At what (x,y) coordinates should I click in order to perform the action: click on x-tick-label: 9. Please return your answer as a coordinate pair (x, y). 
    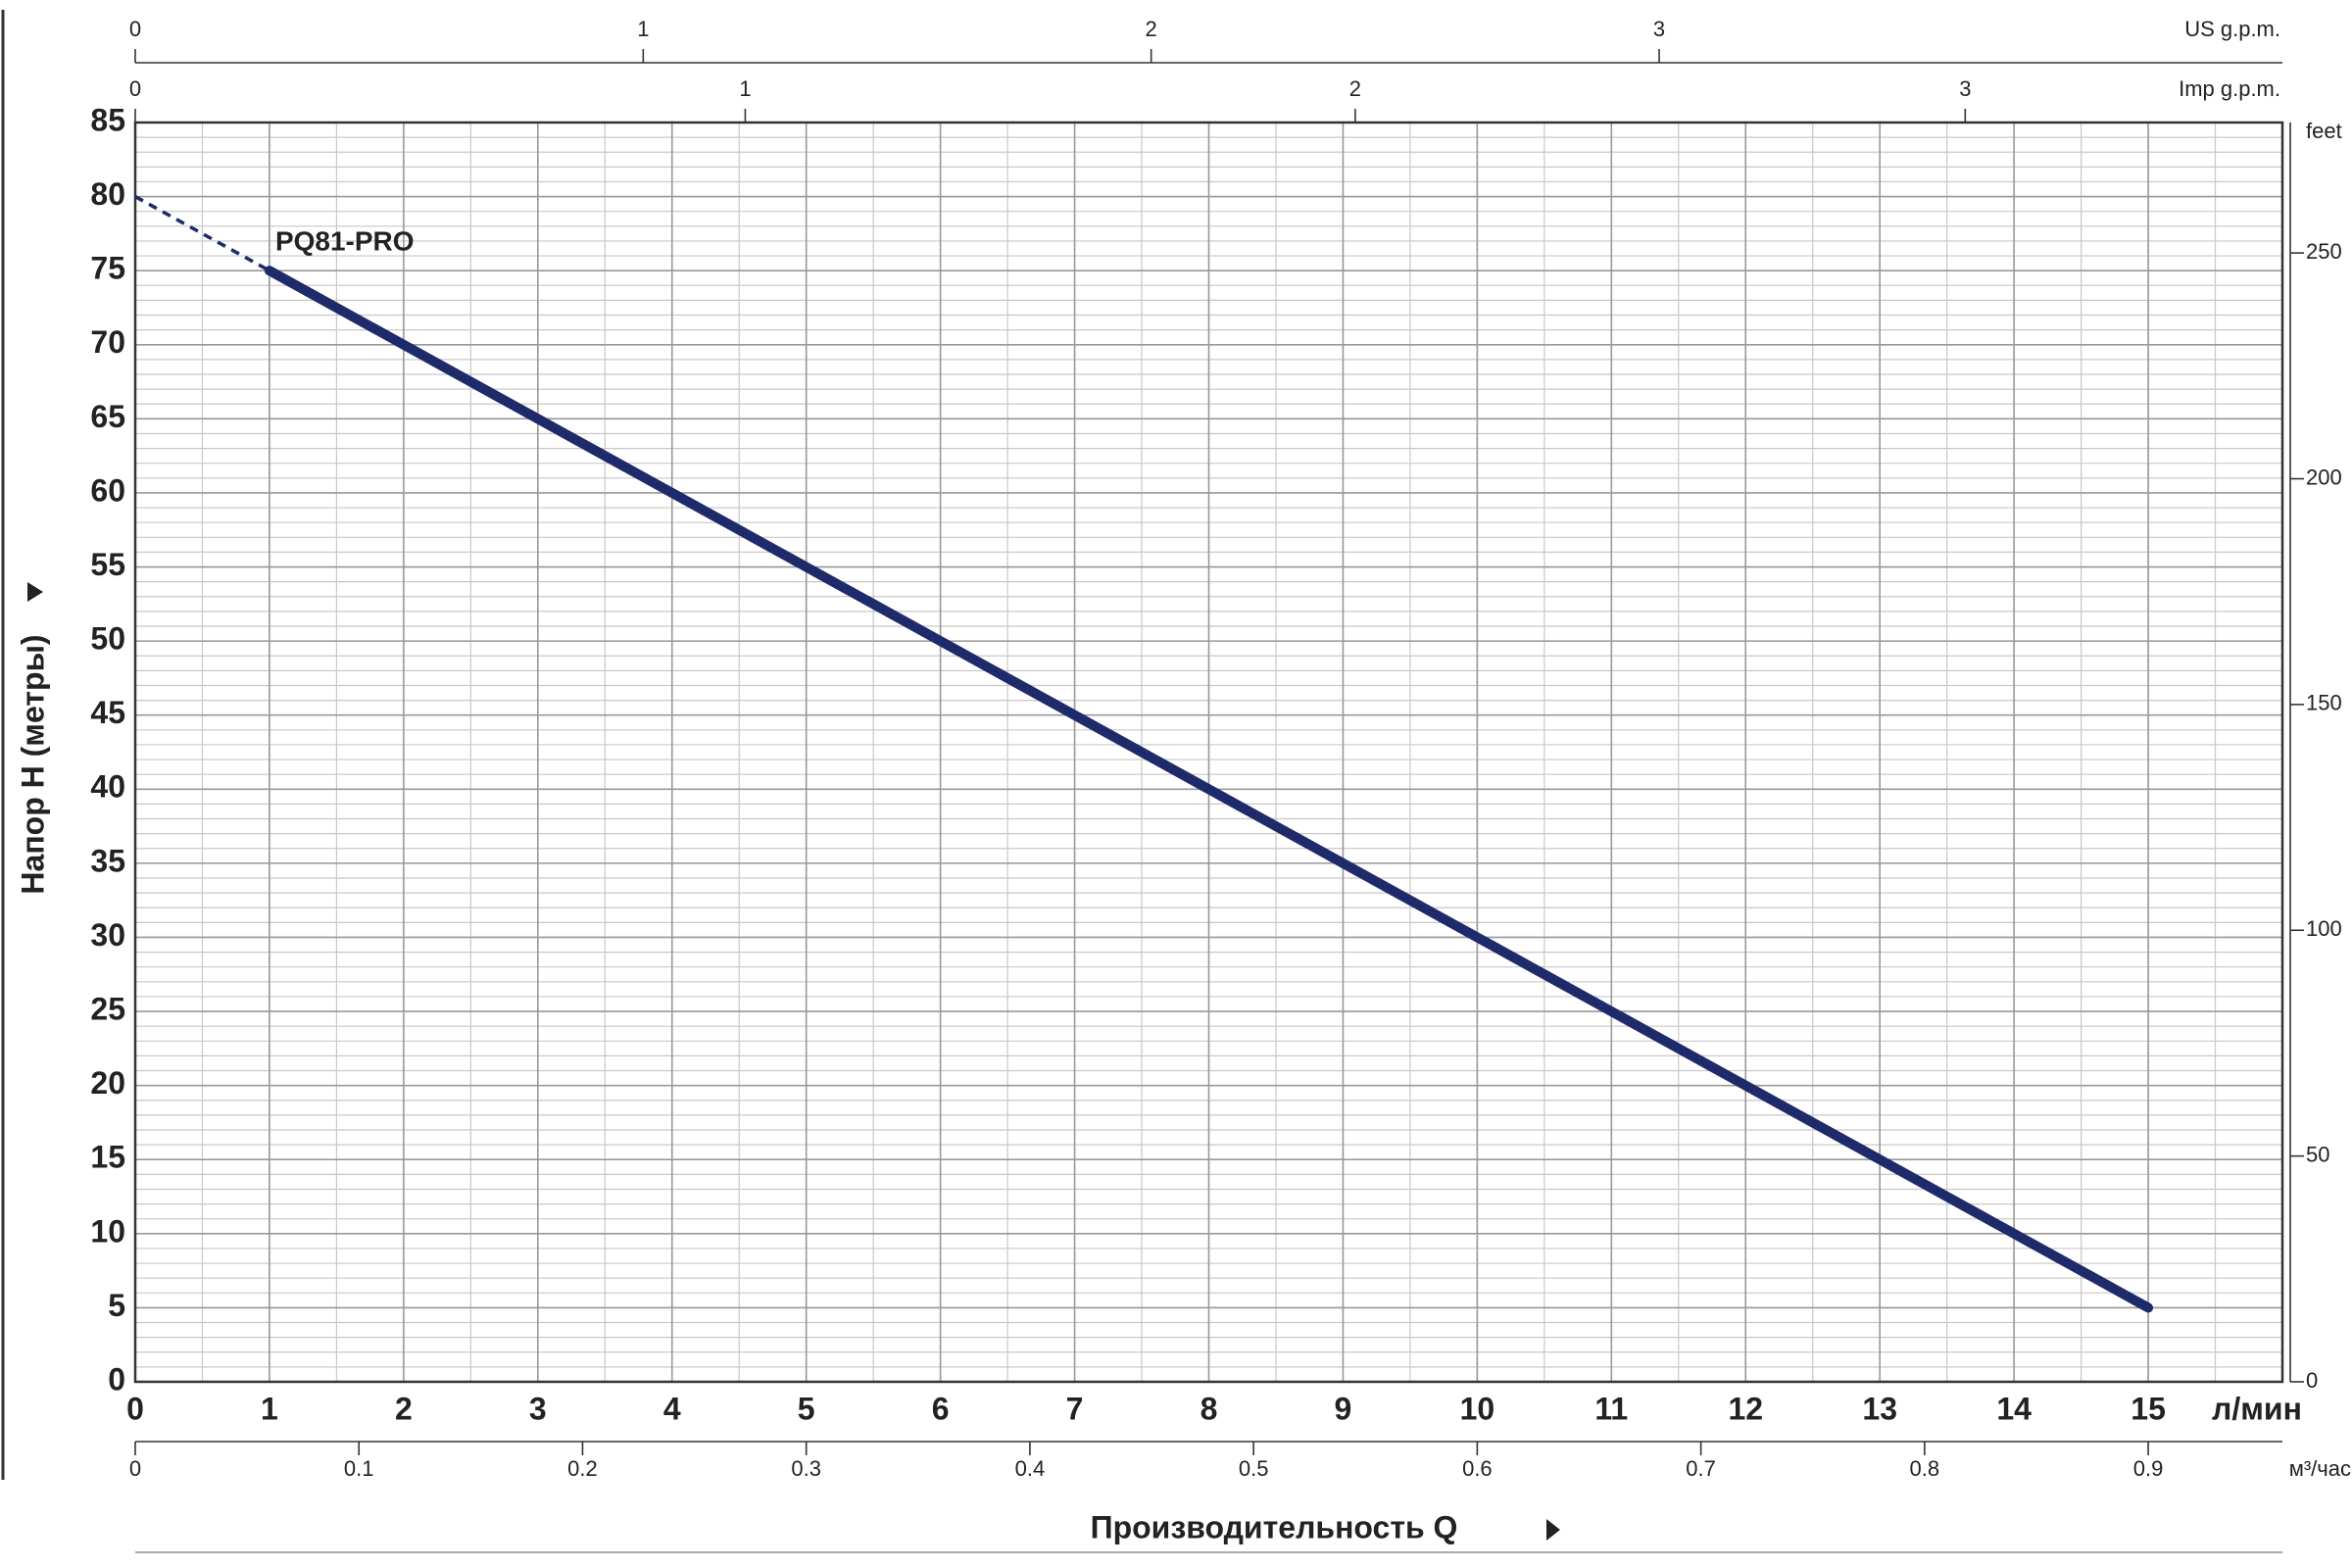
    Looking at the image, I should click on (1343, 1408).